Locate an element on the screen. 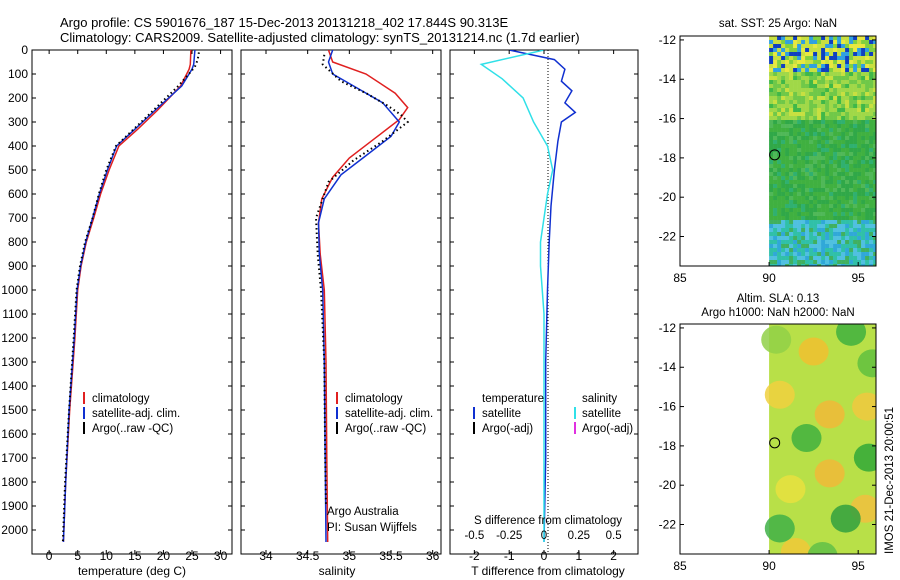  sla-map-blobs is located at coordinates (818, 439).